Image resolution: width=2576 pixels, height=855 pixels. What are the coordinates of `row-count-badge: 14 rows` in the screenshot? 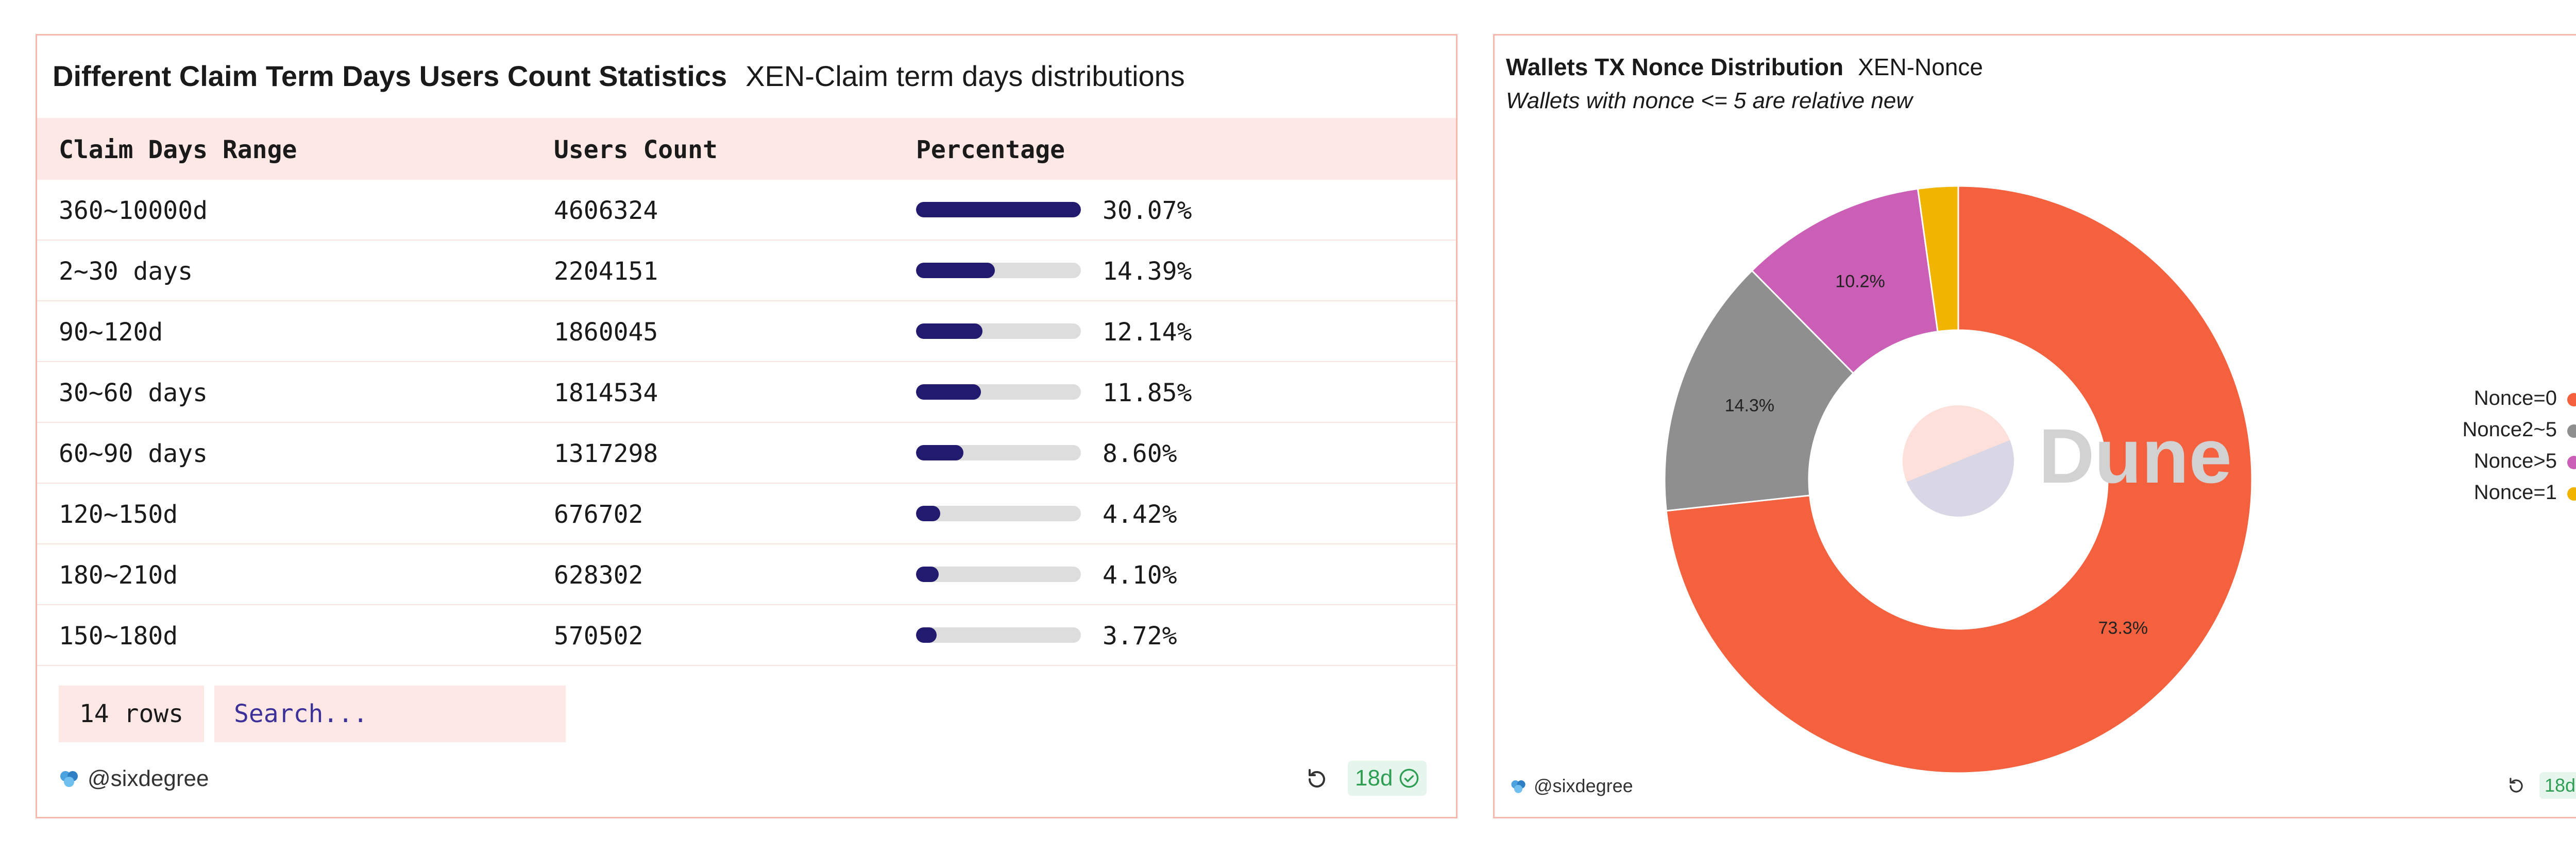 It's located at (131, 714).